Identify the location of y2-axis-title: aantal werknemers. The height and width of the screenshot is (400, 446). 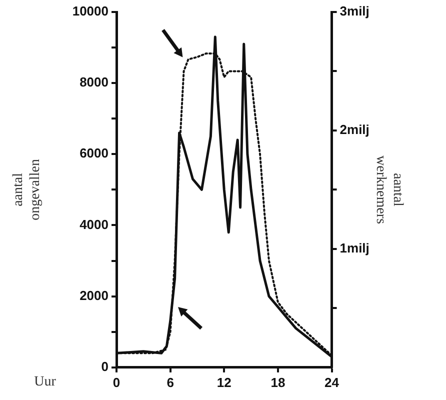
(389, 189).